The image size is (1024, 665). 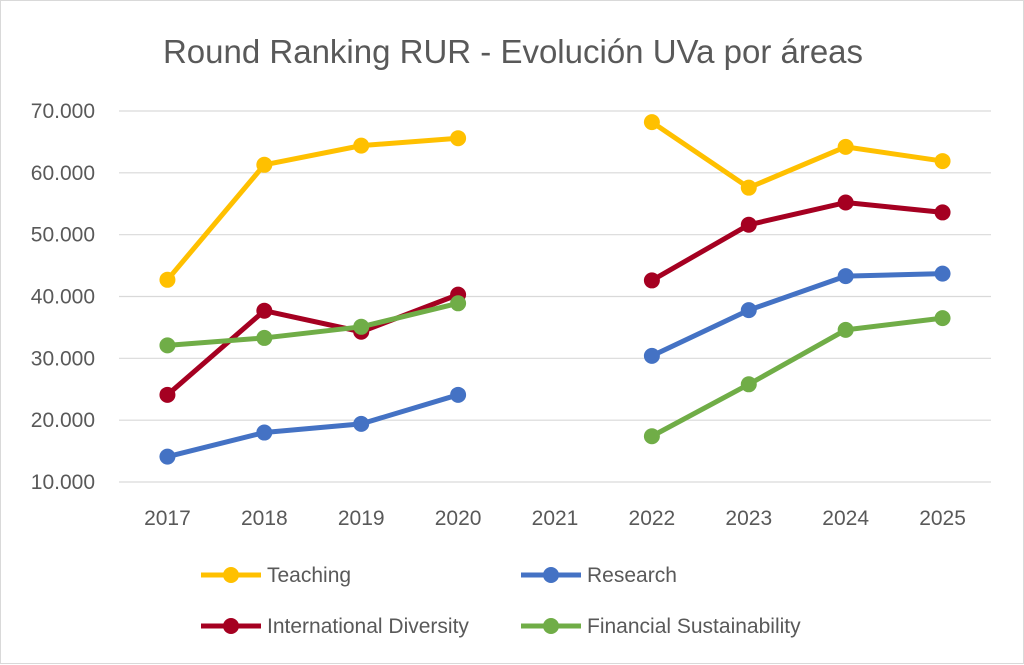 I want to click on y-tick-label: 30.000, so click(x=63, y=358).